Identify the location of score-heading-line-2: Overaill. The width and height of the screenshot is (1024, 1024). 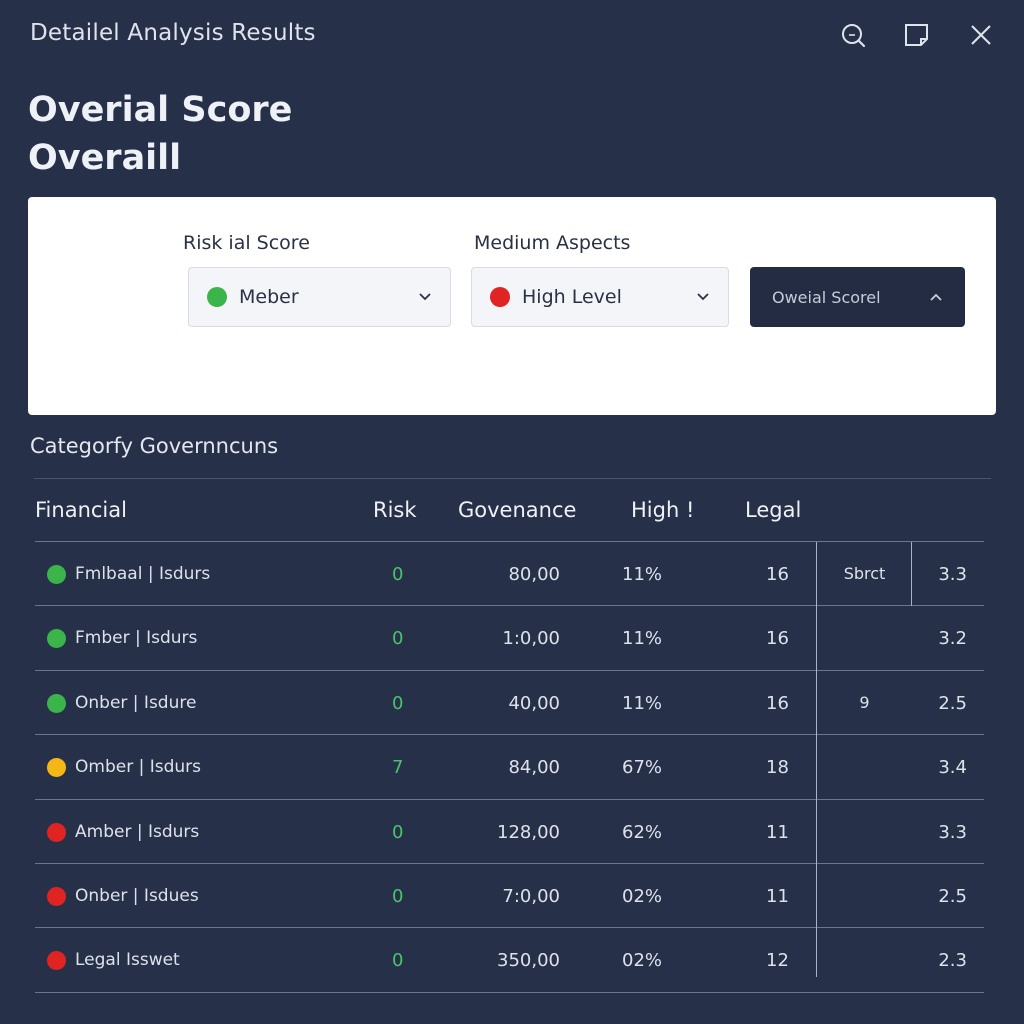
(105, 158).